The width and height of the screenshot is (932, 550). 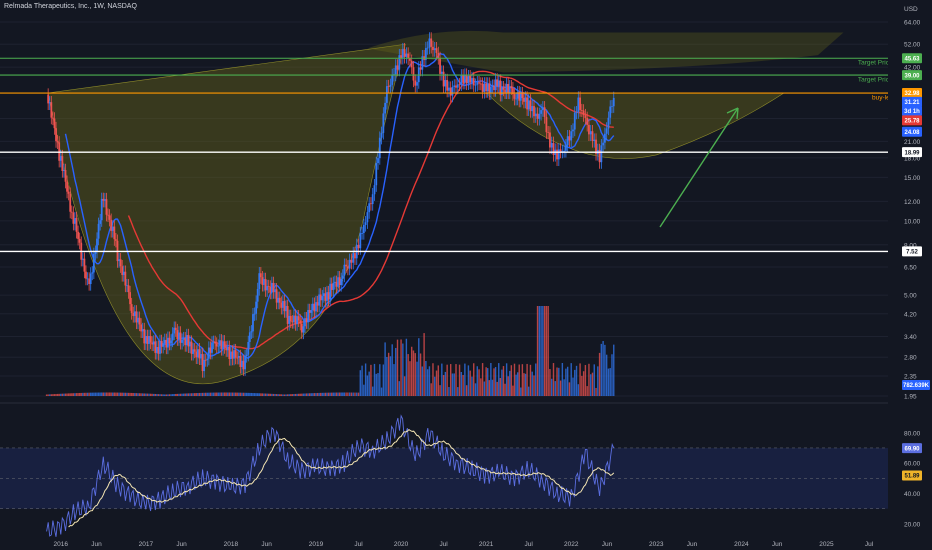 I want to click on x-tick-label: 2024, so click(x=741, y=544).